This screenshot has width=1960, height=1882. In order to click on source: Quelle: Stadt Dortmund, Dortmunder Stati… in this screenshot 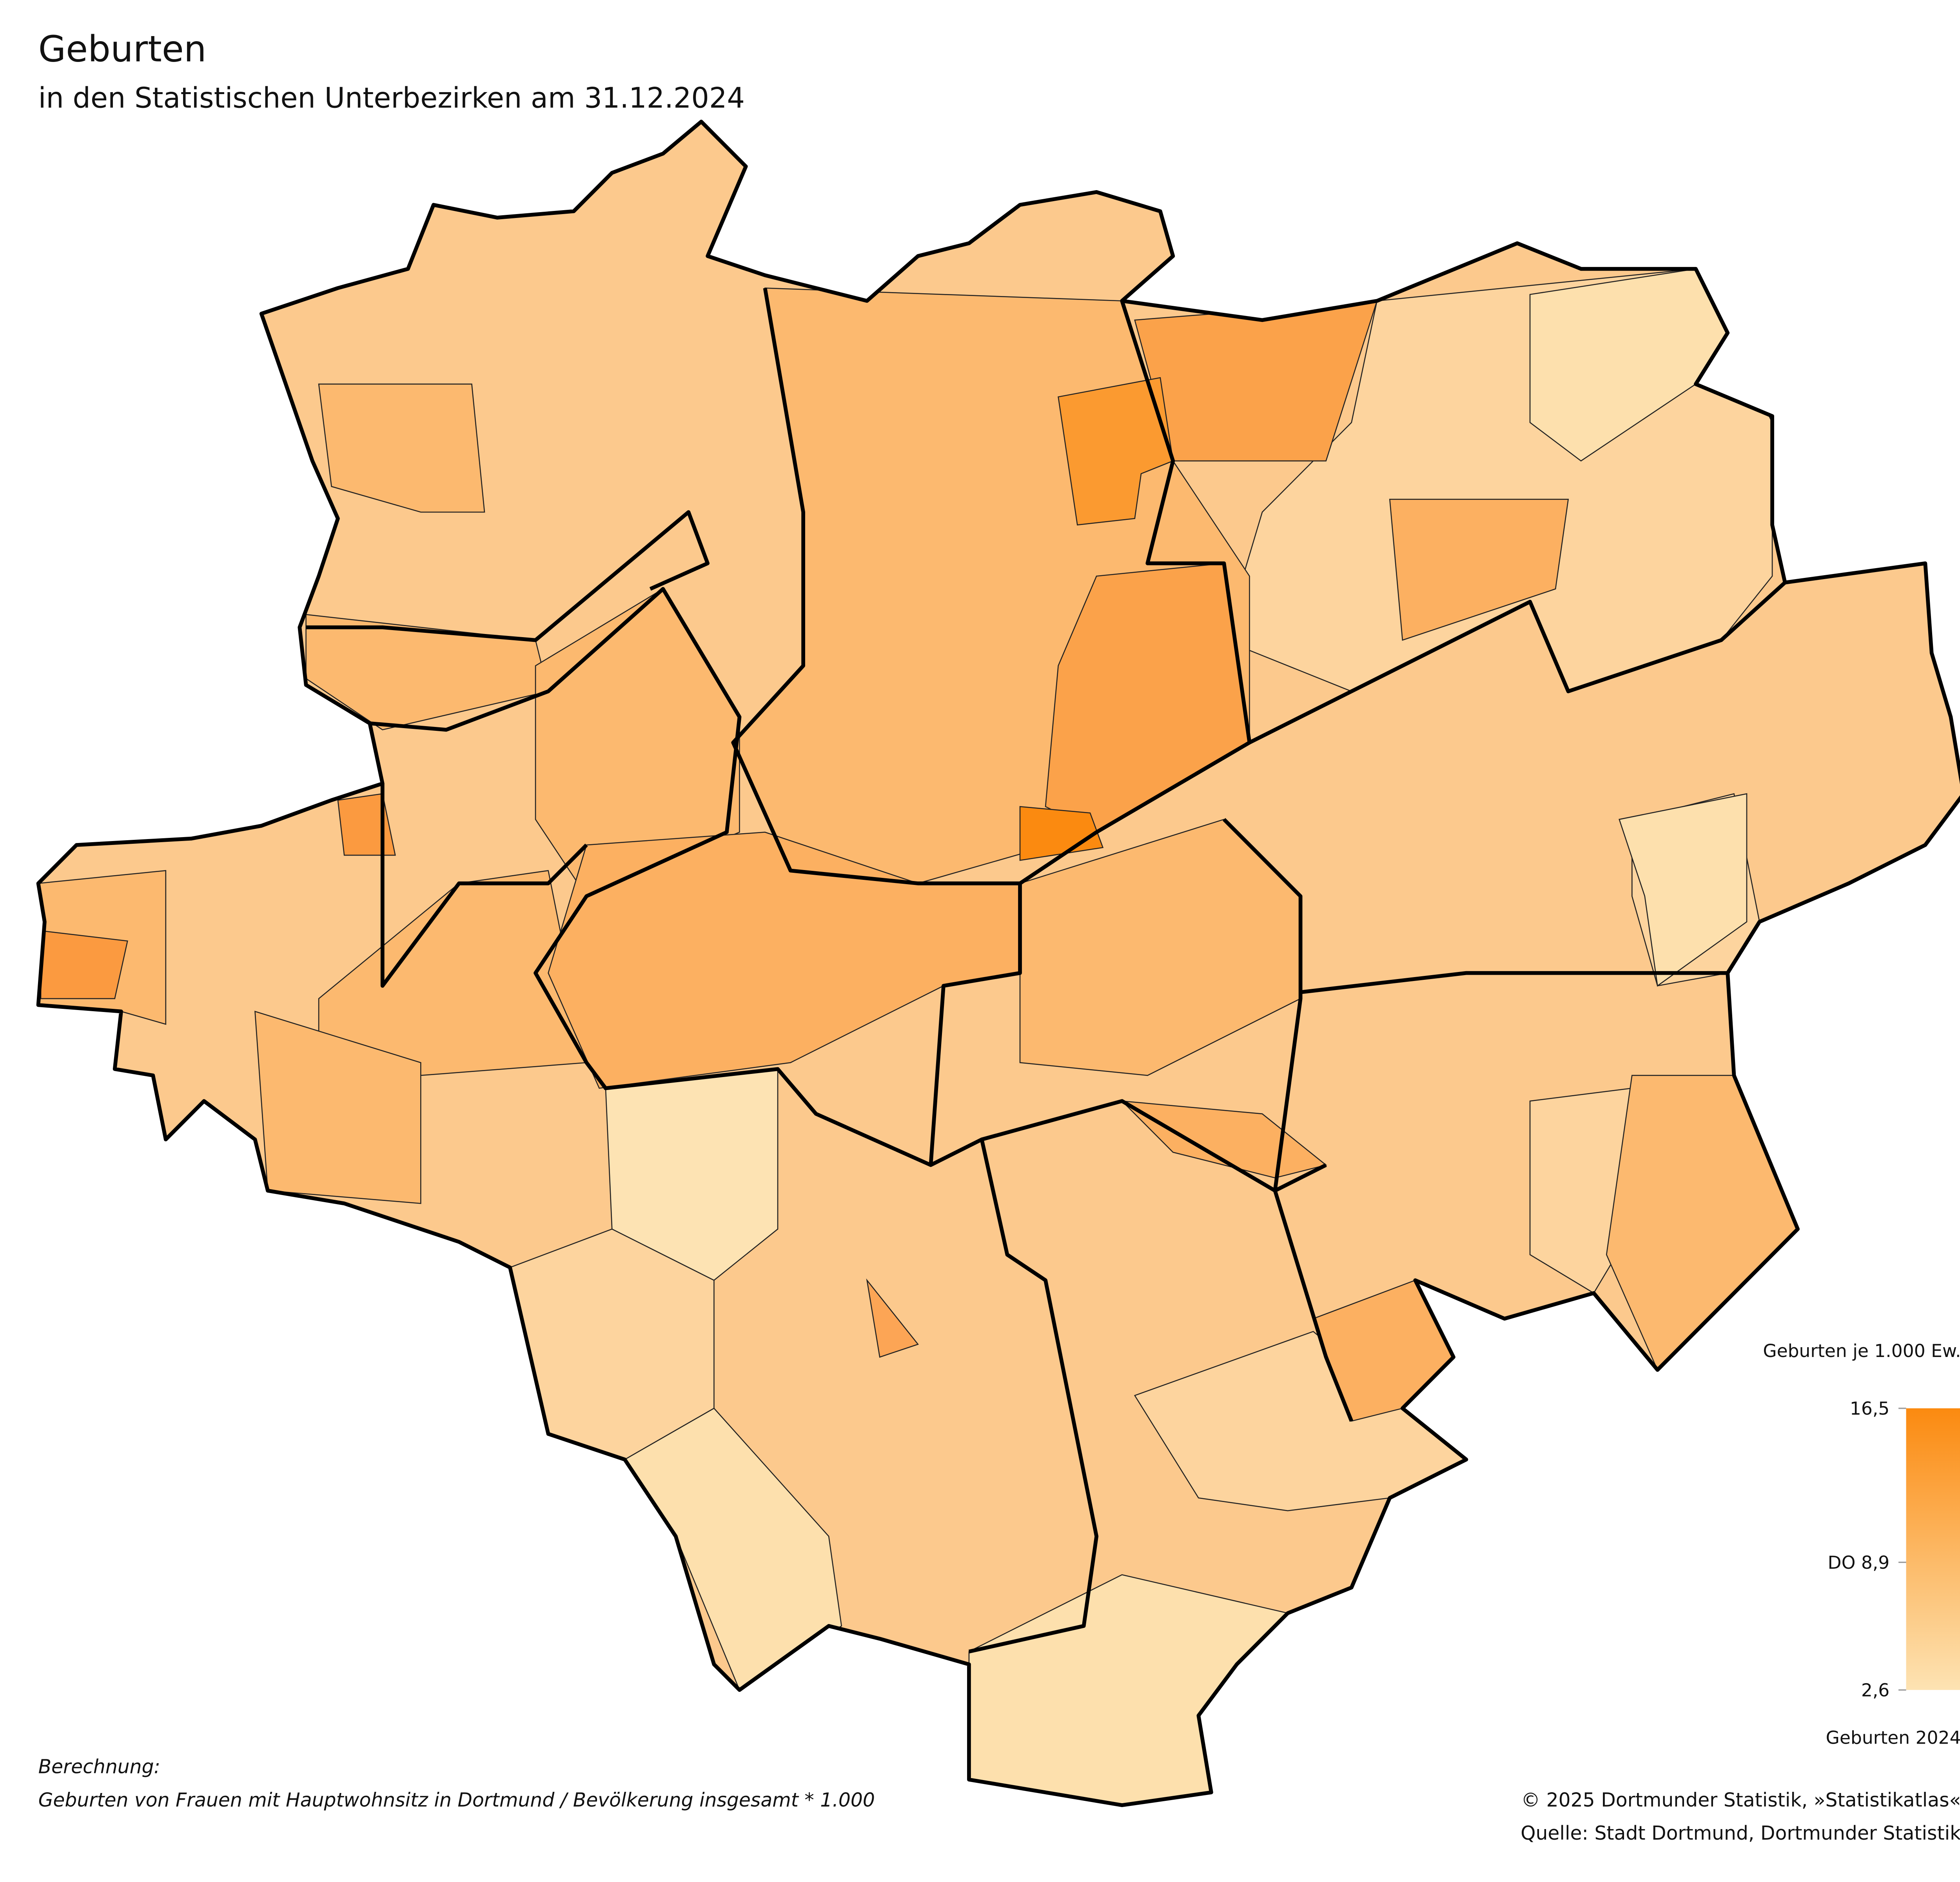, I will do `click(1740, 1833)`.